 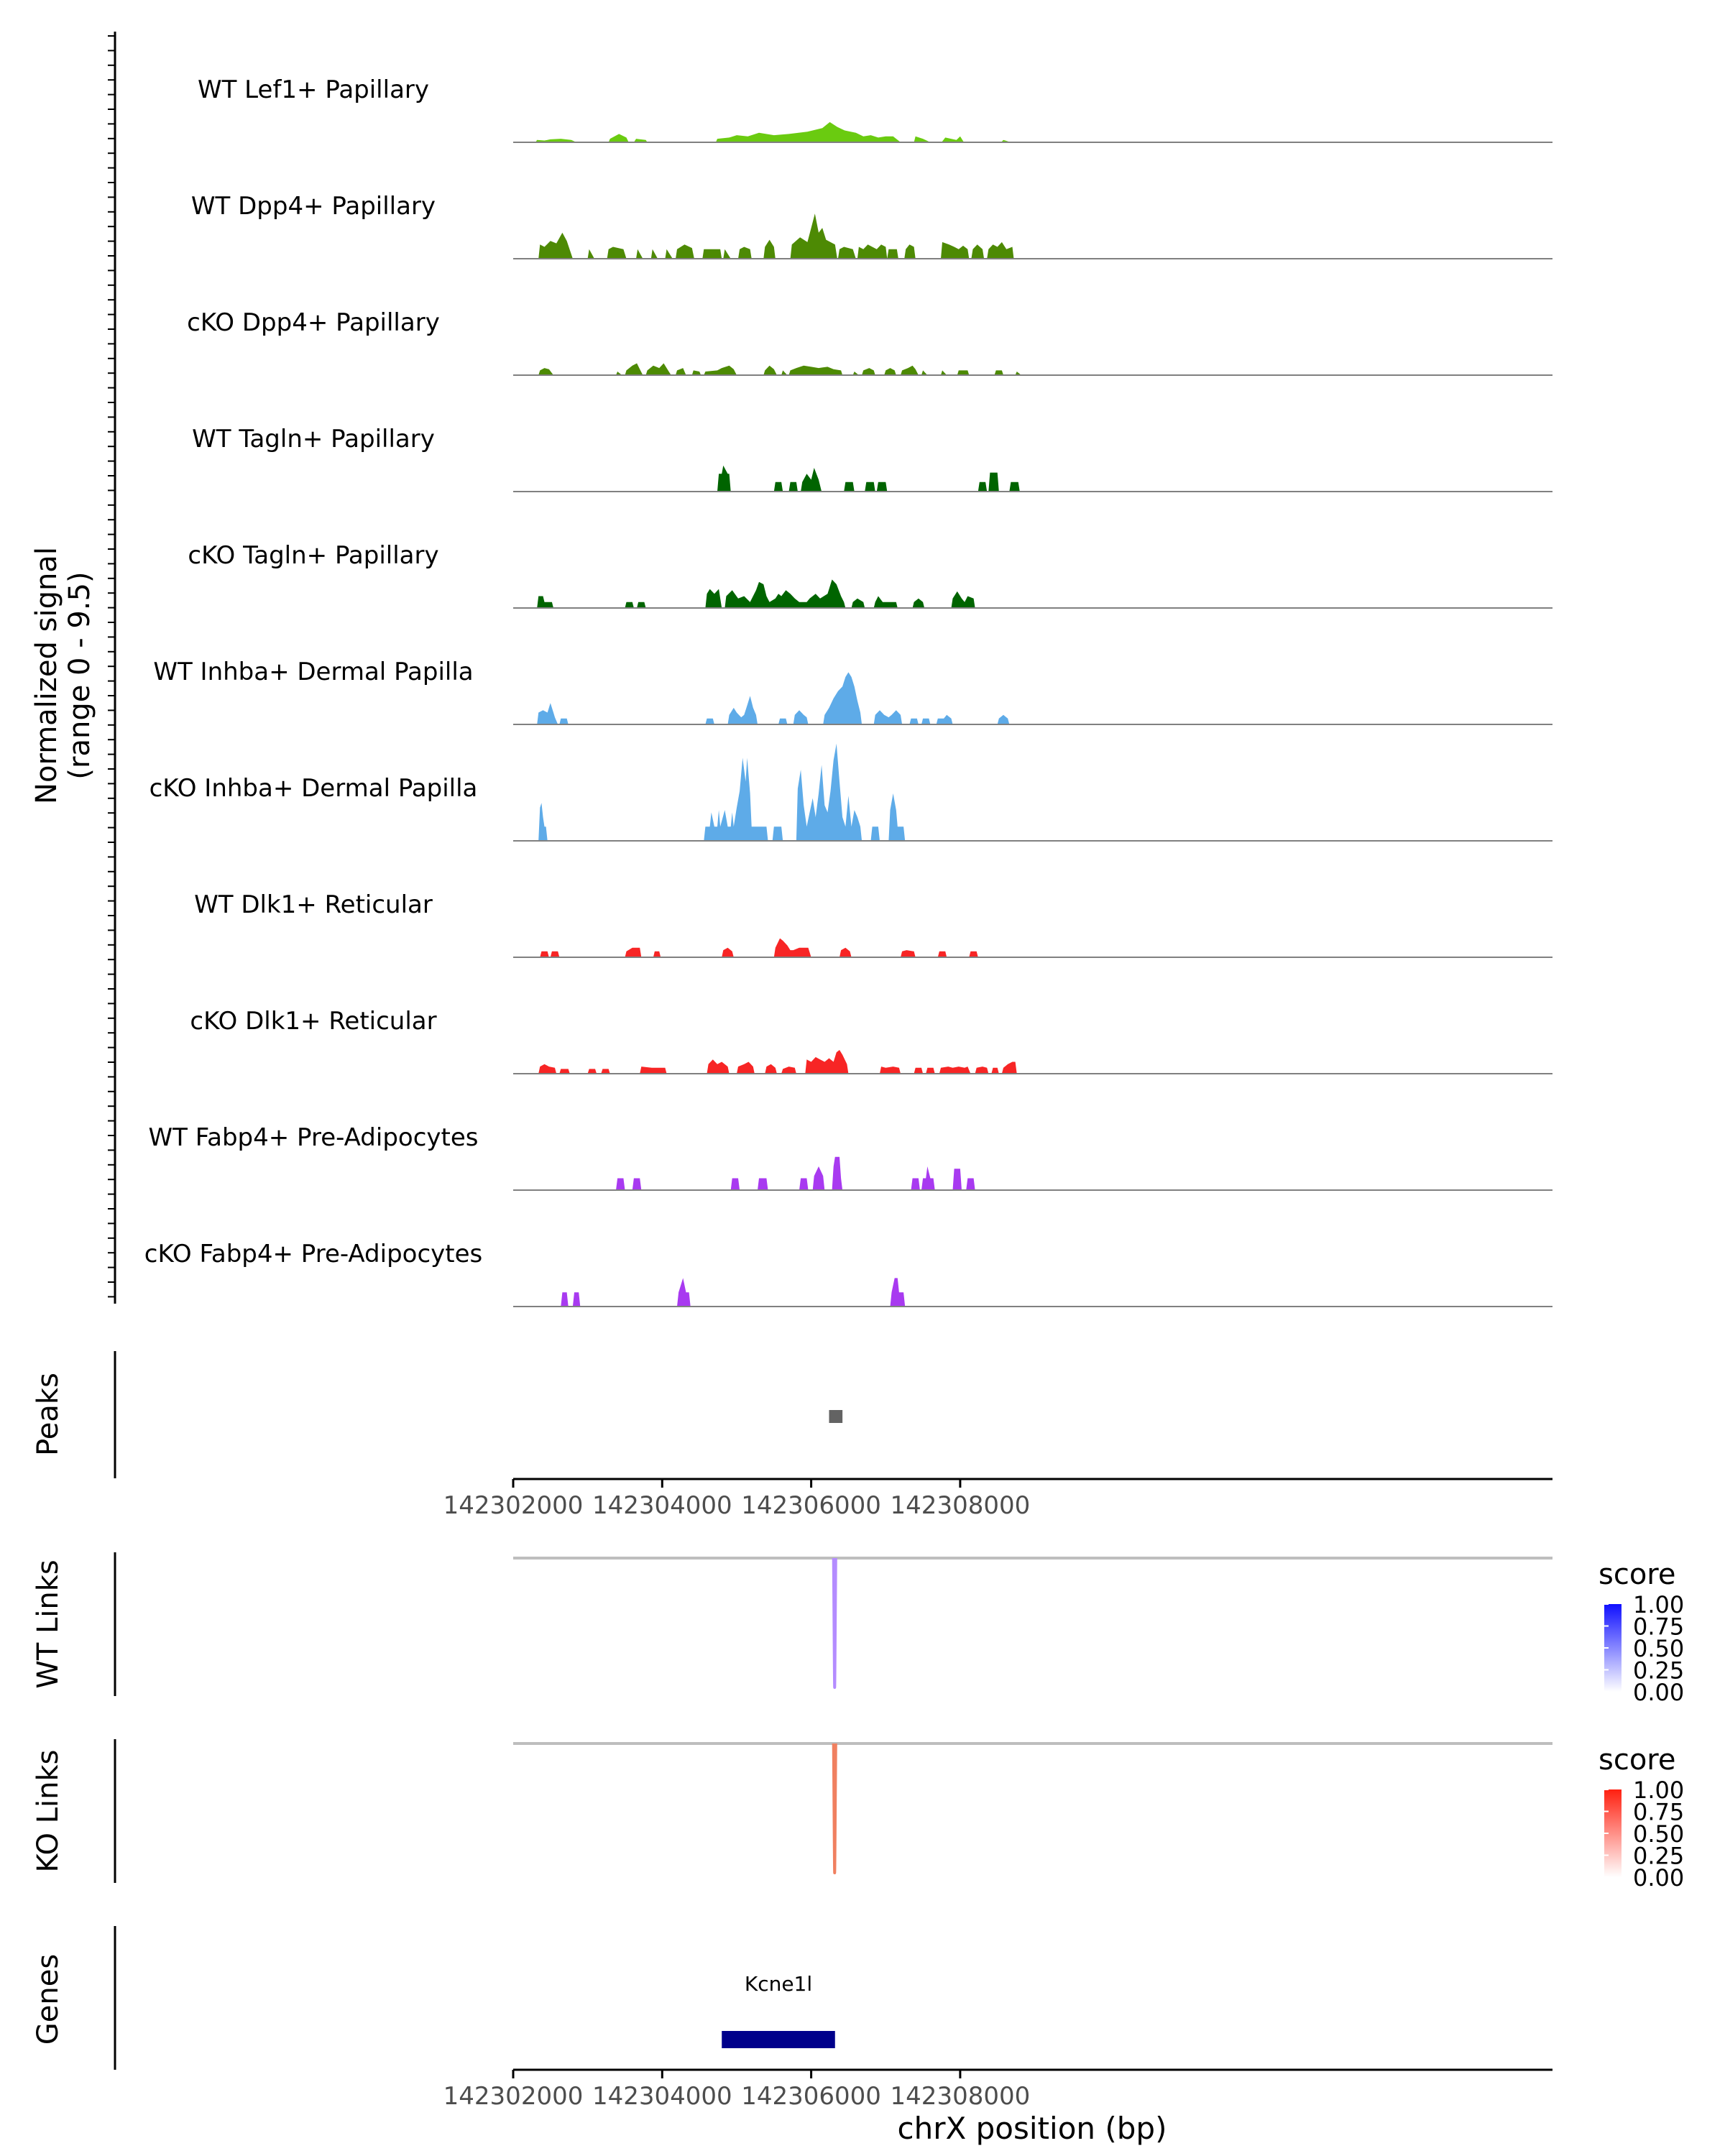 What do you see at coordinates (48, 1999) in the screenshot?
I see `genes-label: Genes` at bounding box center [48, 1999].